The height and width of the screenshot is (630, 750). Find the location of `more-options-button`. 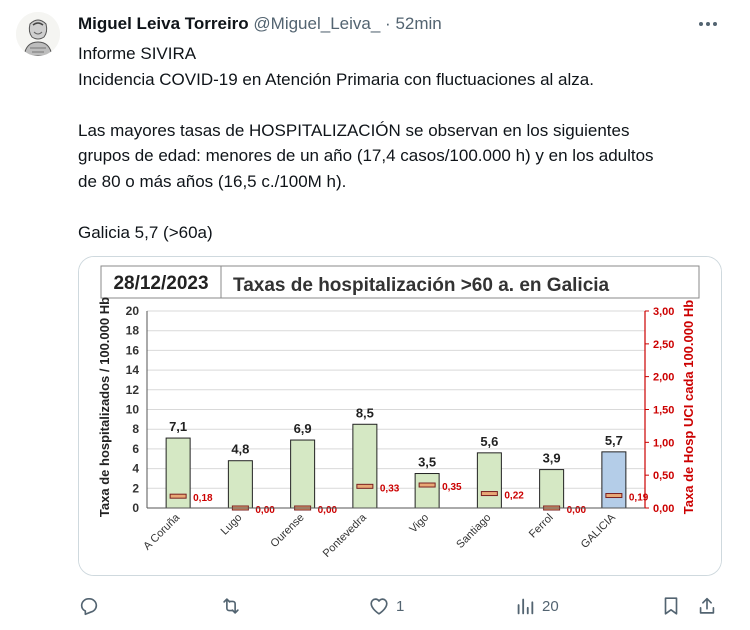

more-options-button is located at coordinates (708, 24).